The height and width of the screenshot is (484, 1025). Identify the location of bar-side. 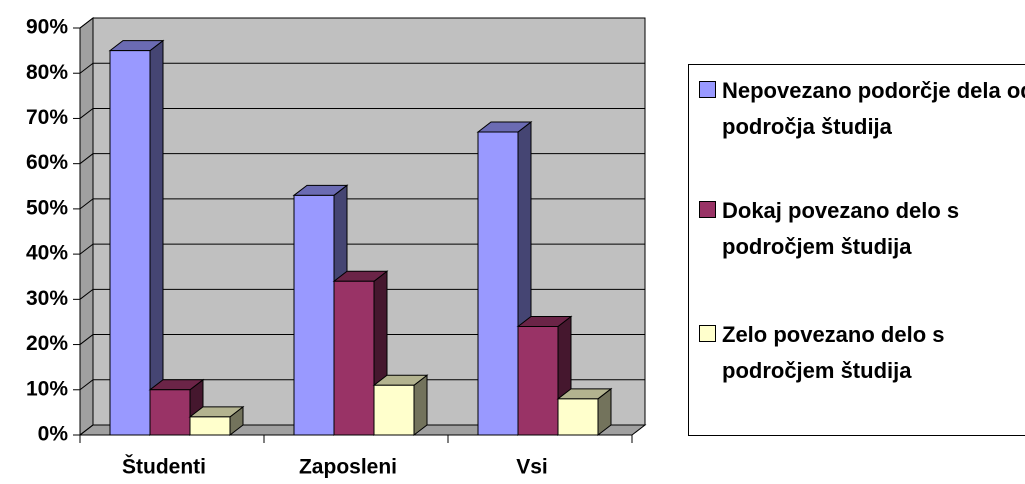
(156, 238).